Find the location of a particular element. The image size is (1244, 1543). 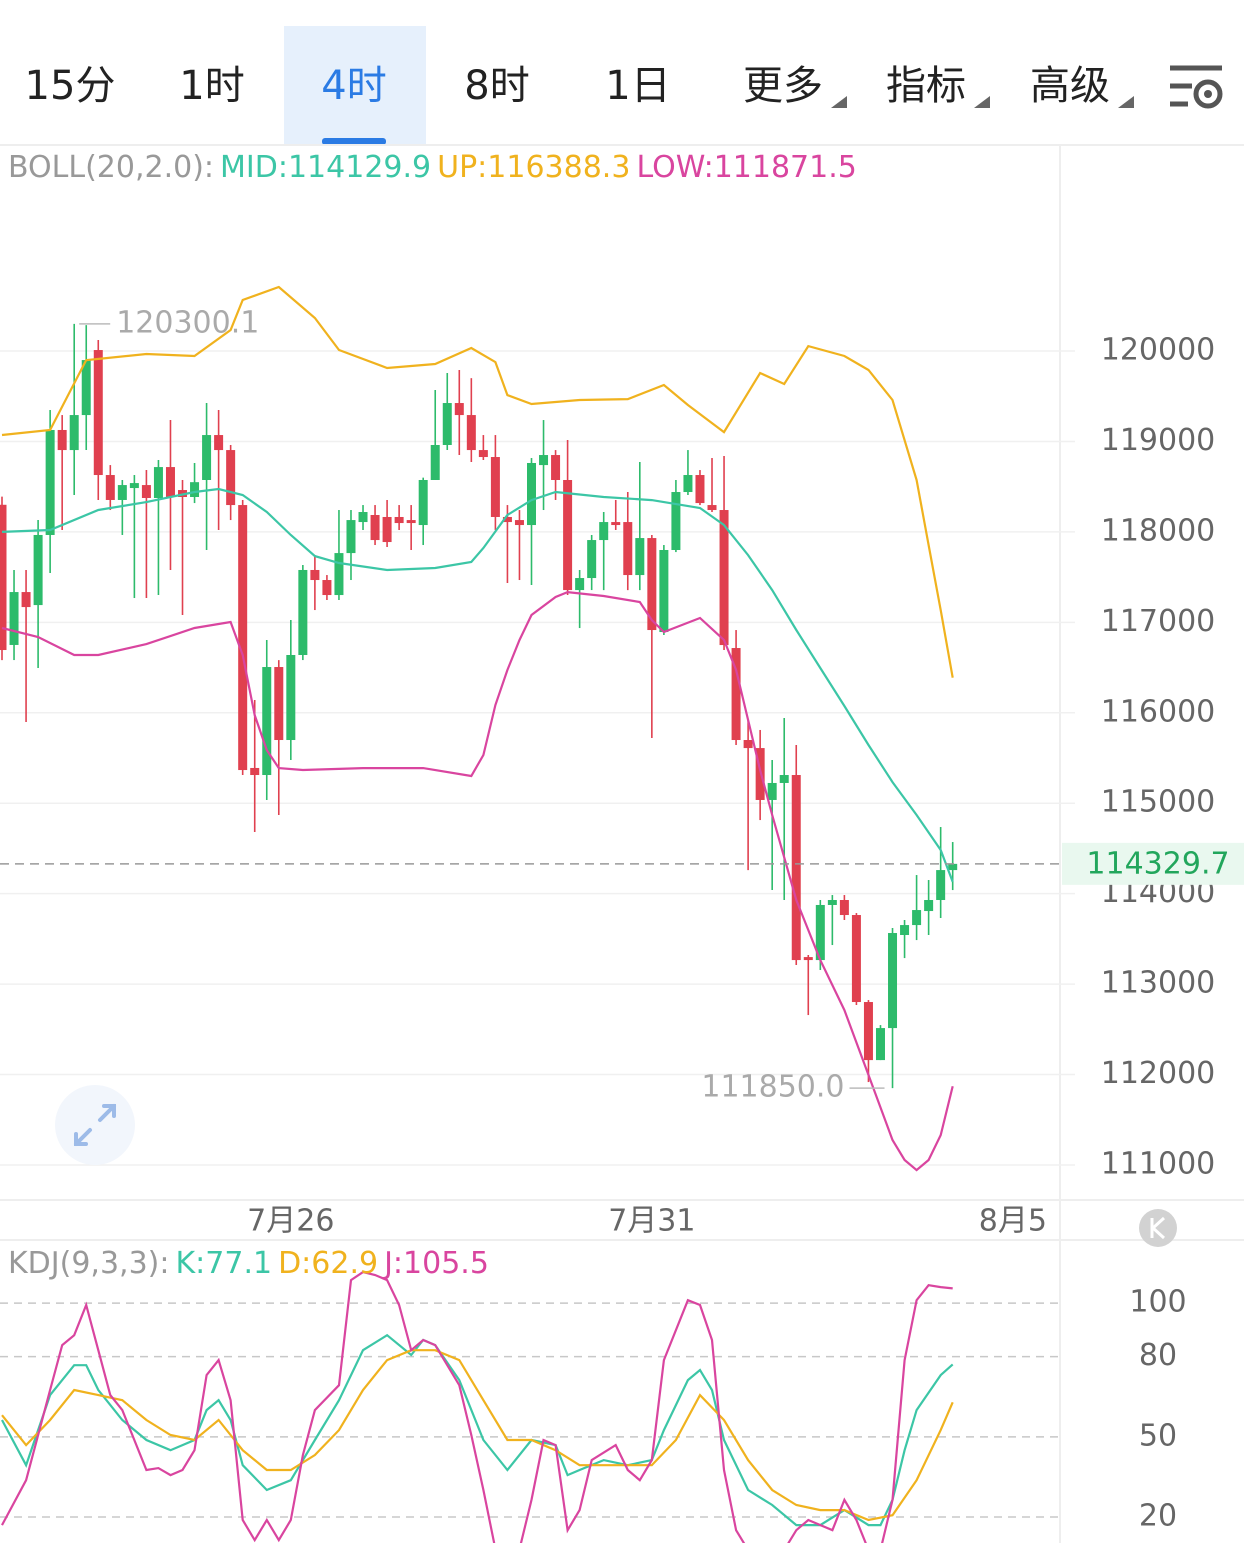

legend-entry: UP:116388.3 is located at coordinates (533, 167).